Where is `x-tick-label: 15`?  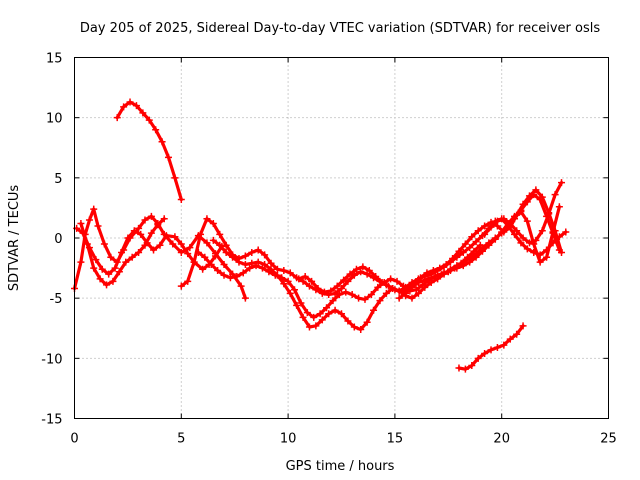
x-tick-label: 15 is located at coordinates (395, 439).